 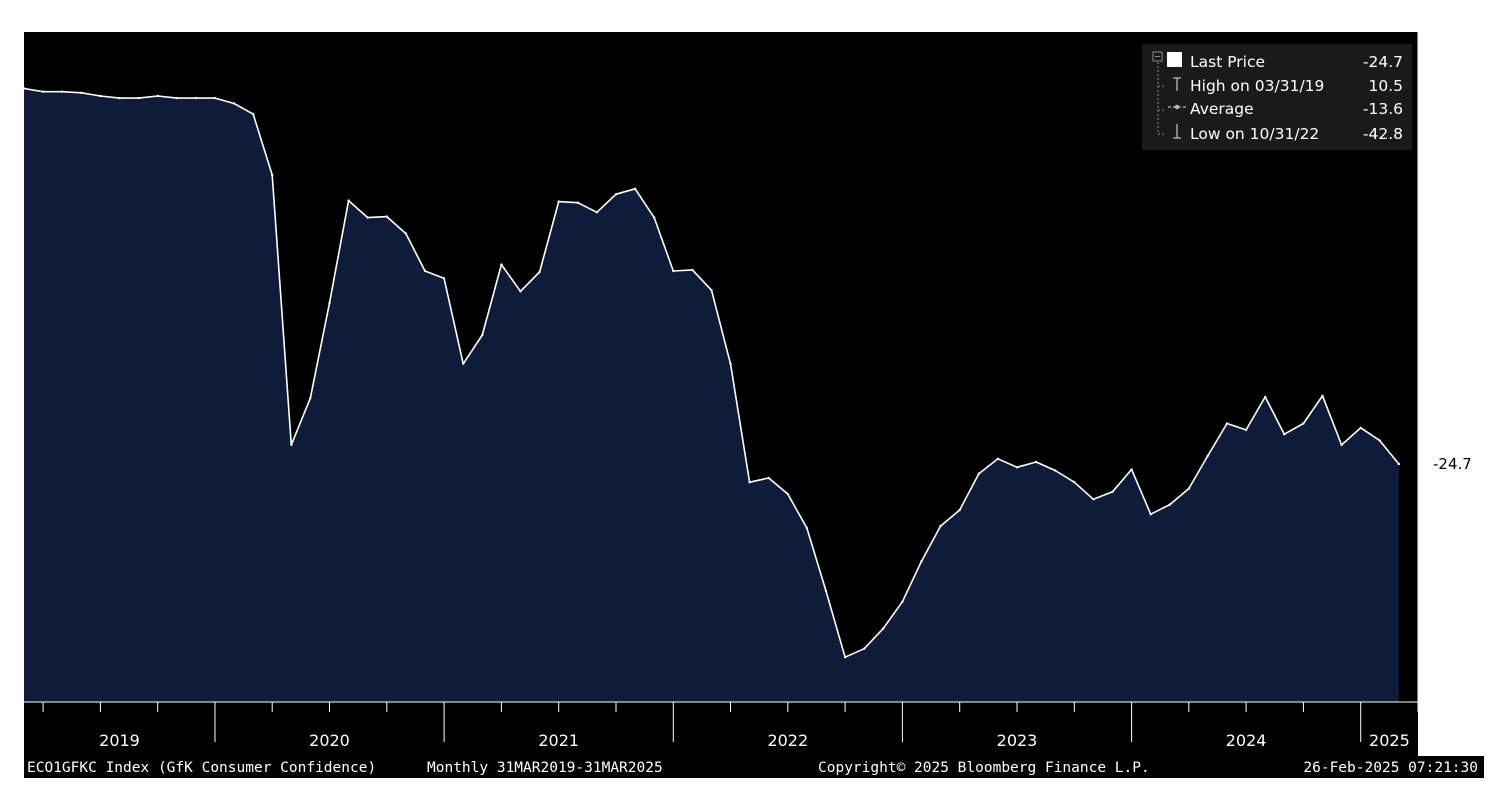 I want to click on last-value-label: -24.7, so click(x=1452, y=464).